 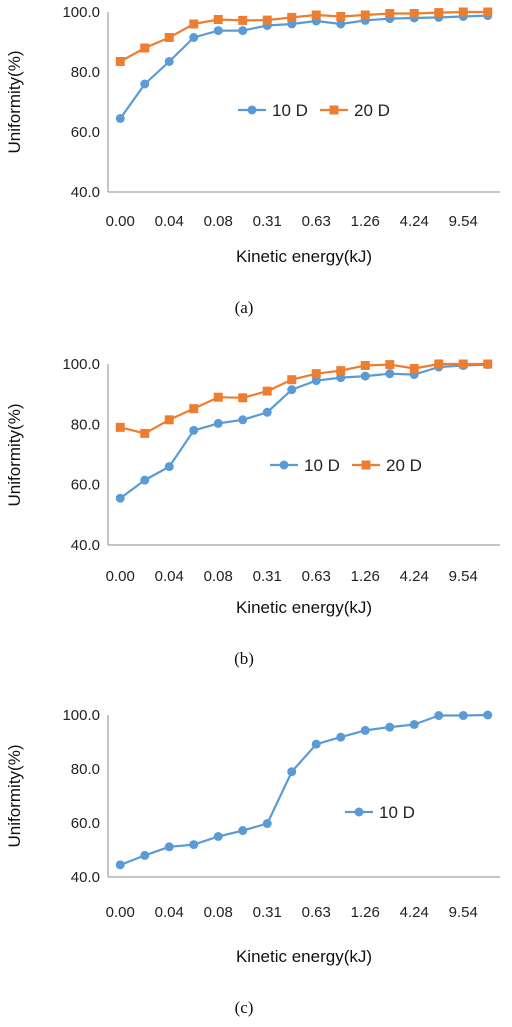 I want to click on legend-label: 20 D, so click(x=372, y=110).